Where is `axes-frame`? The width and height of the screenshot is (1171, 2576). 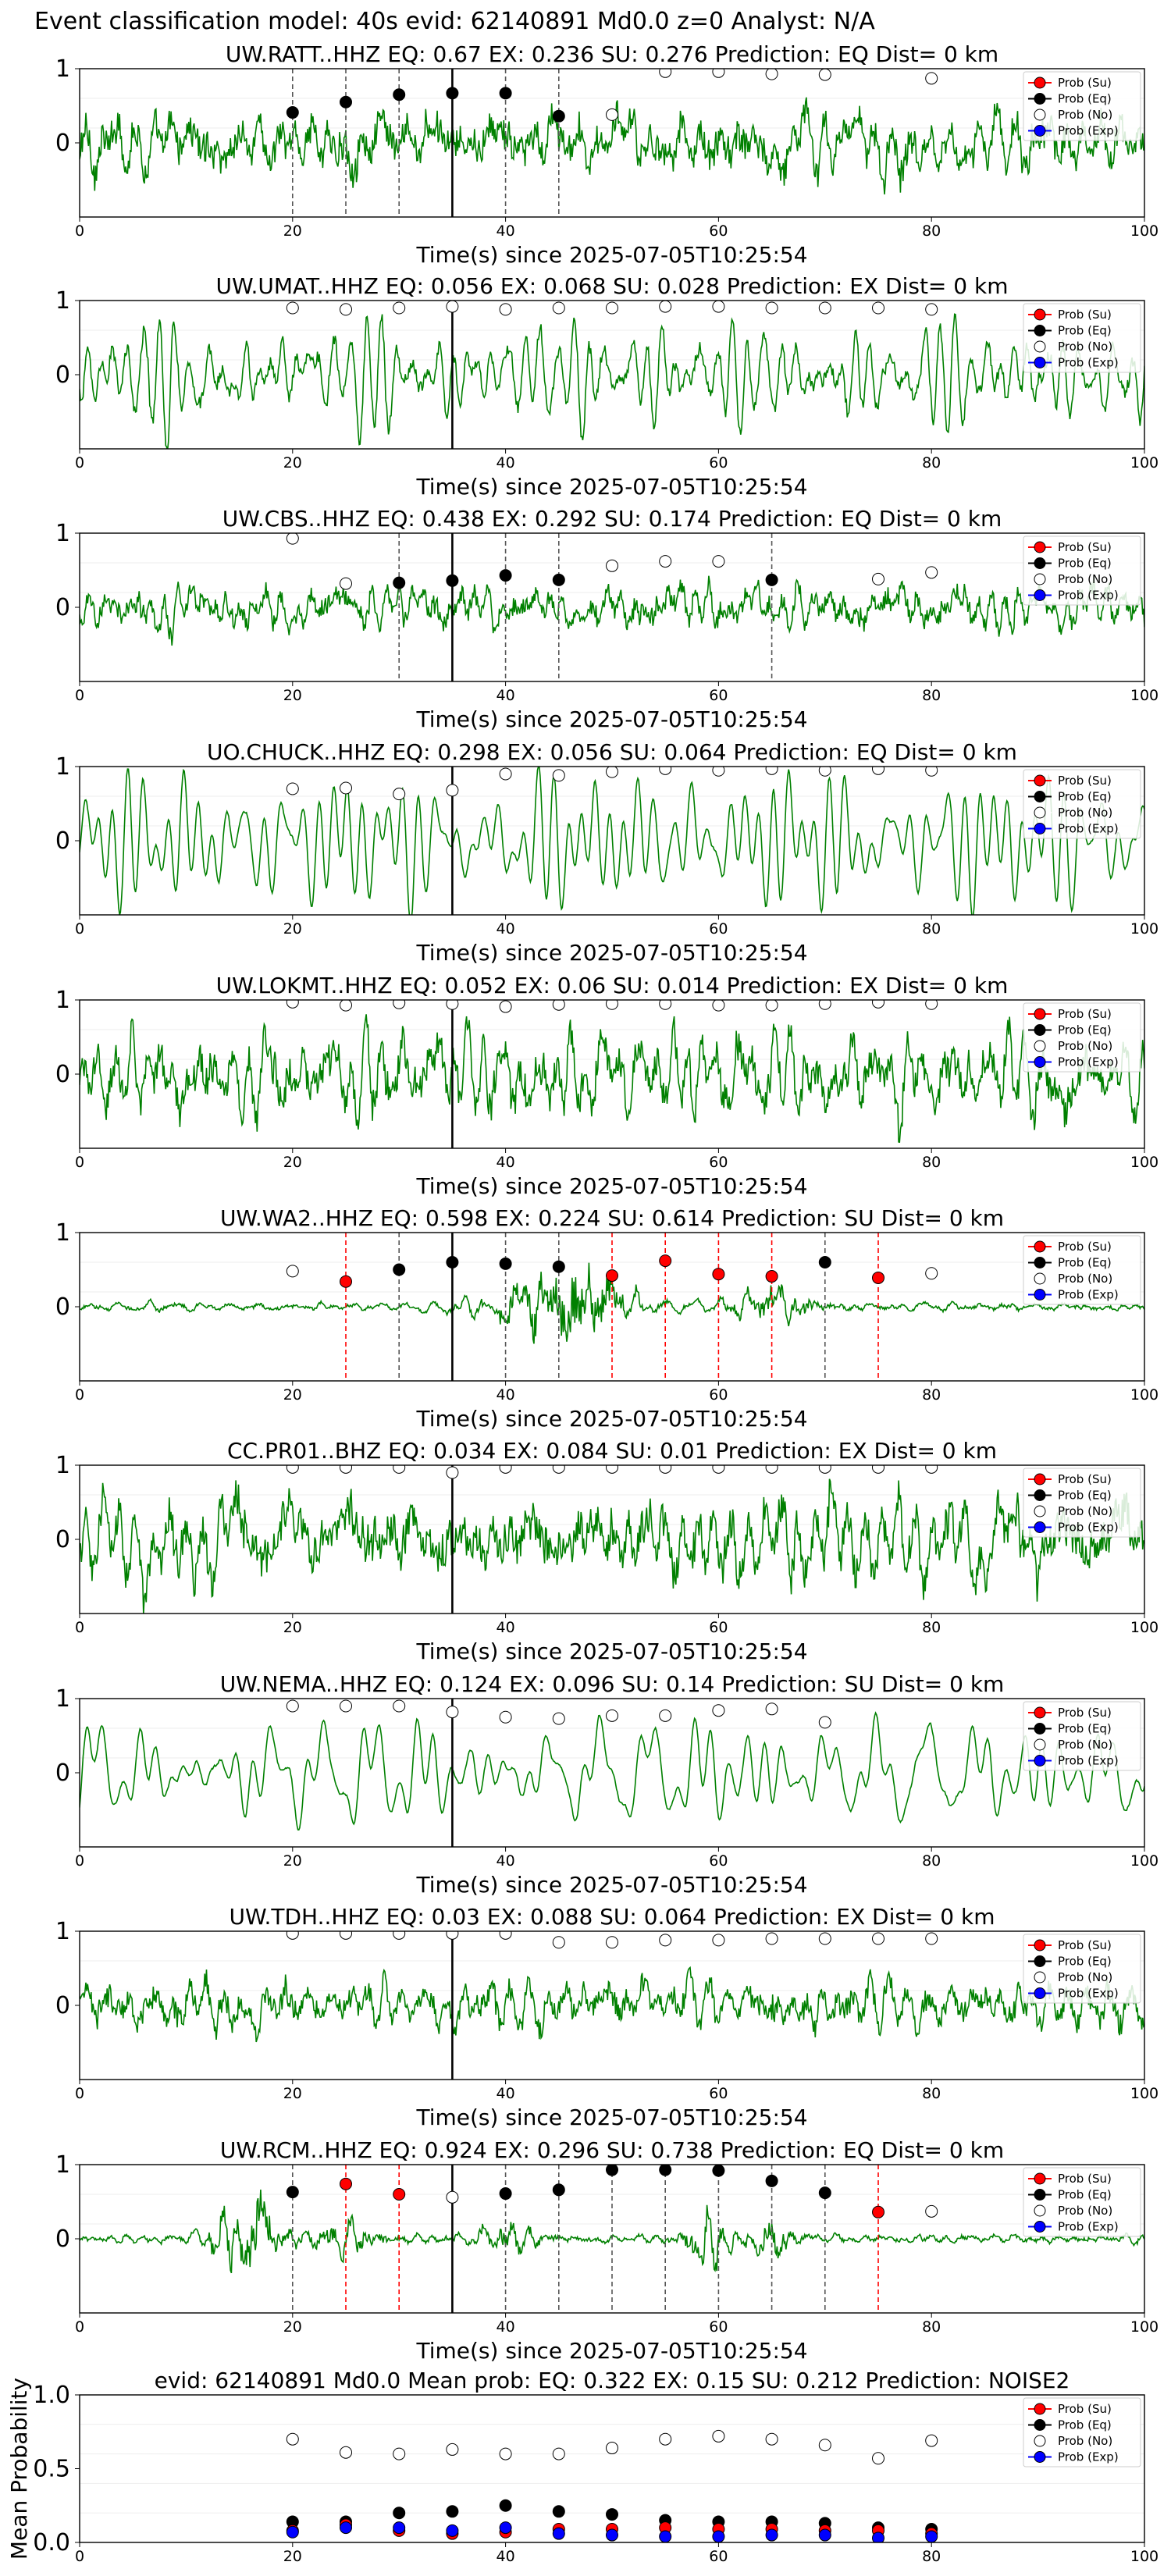
axes-frame is located at coordinates (612, 1539).